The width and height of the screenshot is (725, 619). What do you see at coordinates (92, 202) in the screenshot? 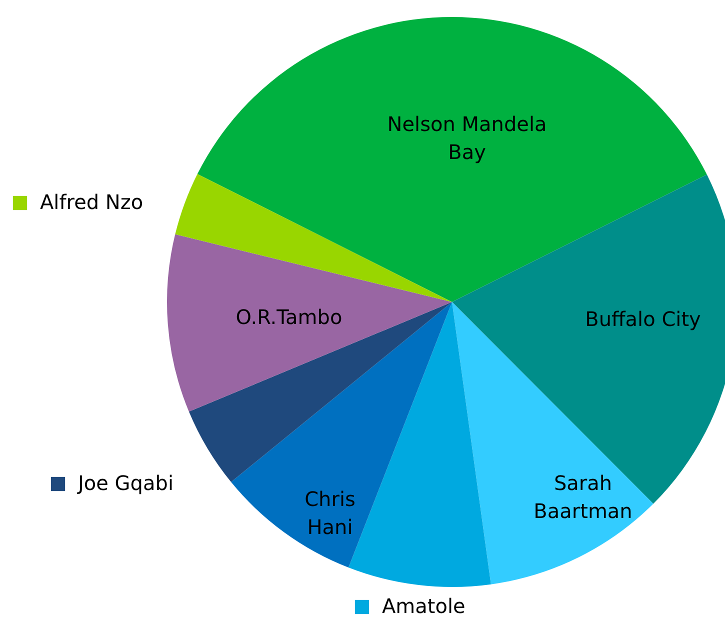
I see `legend-label: Alfred Nzo` at bounding box center [92, 202].